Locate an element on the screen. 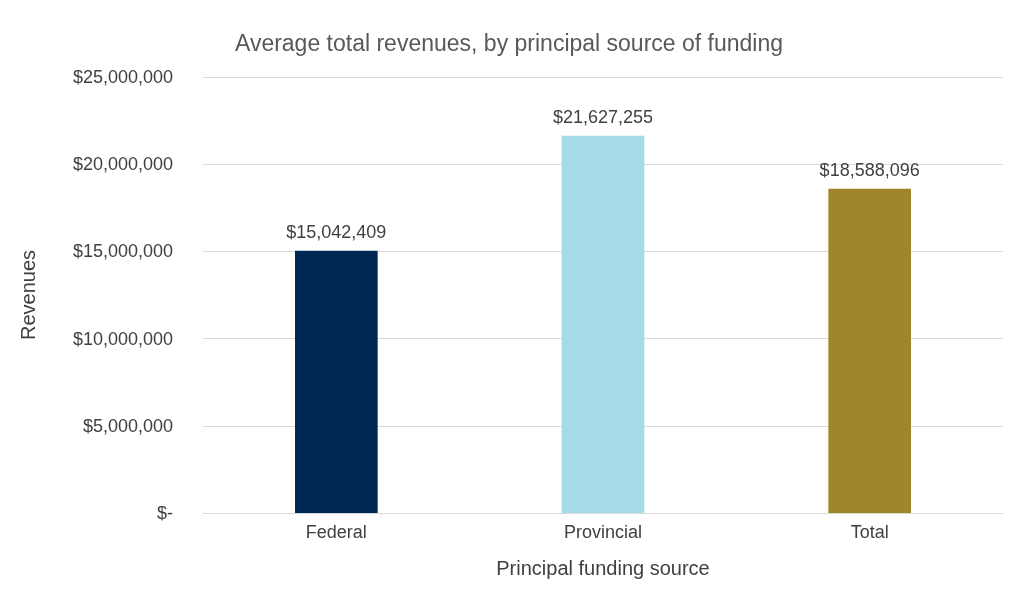 This screenshot has width=1018, height=598. x-tick-label: Total is located at coordinates (869, 532).